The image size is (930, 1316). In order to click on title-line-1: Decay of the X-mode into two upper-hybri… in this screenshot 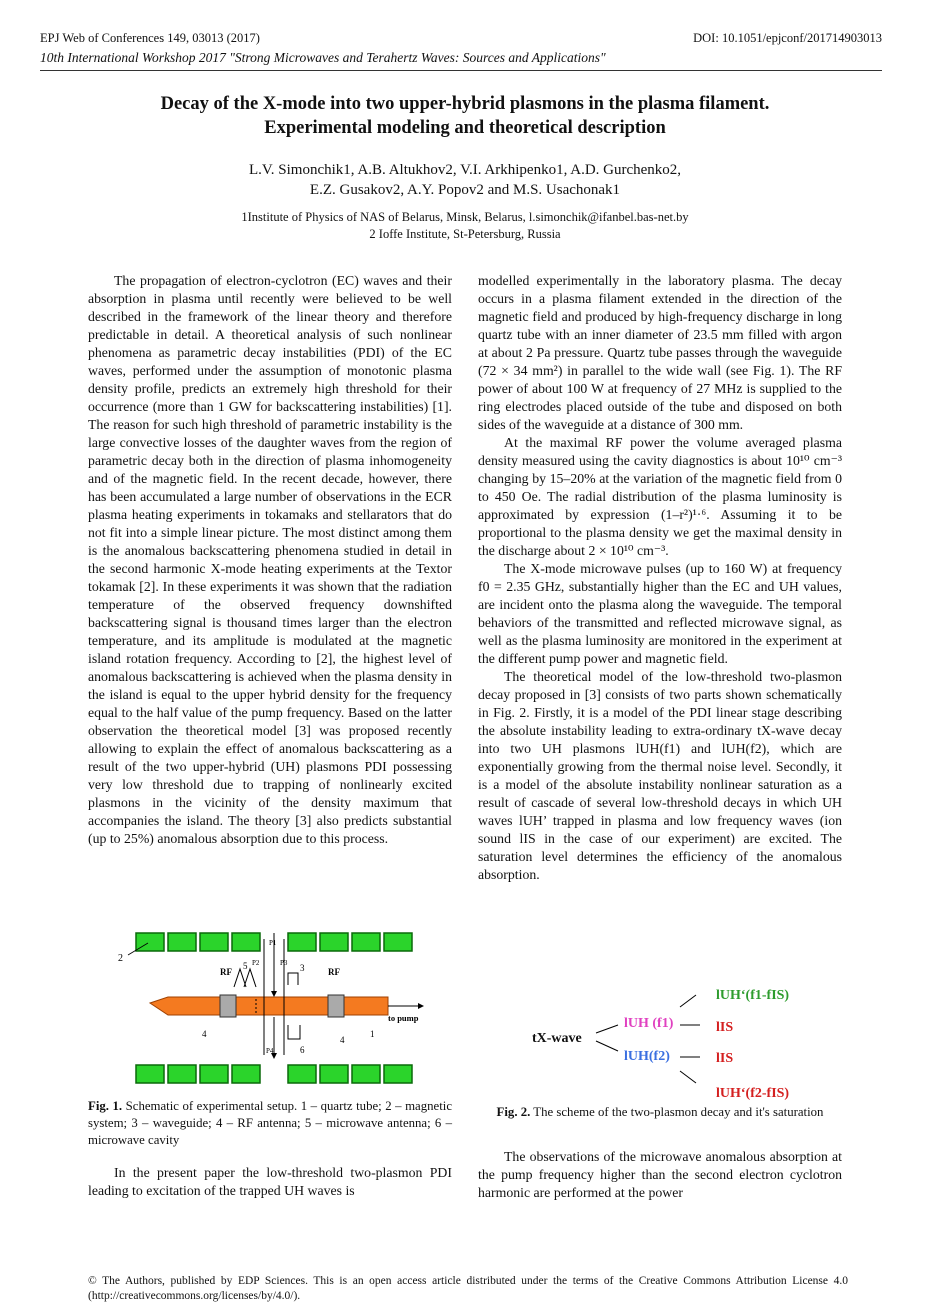, I will do `click(465, 104)`.